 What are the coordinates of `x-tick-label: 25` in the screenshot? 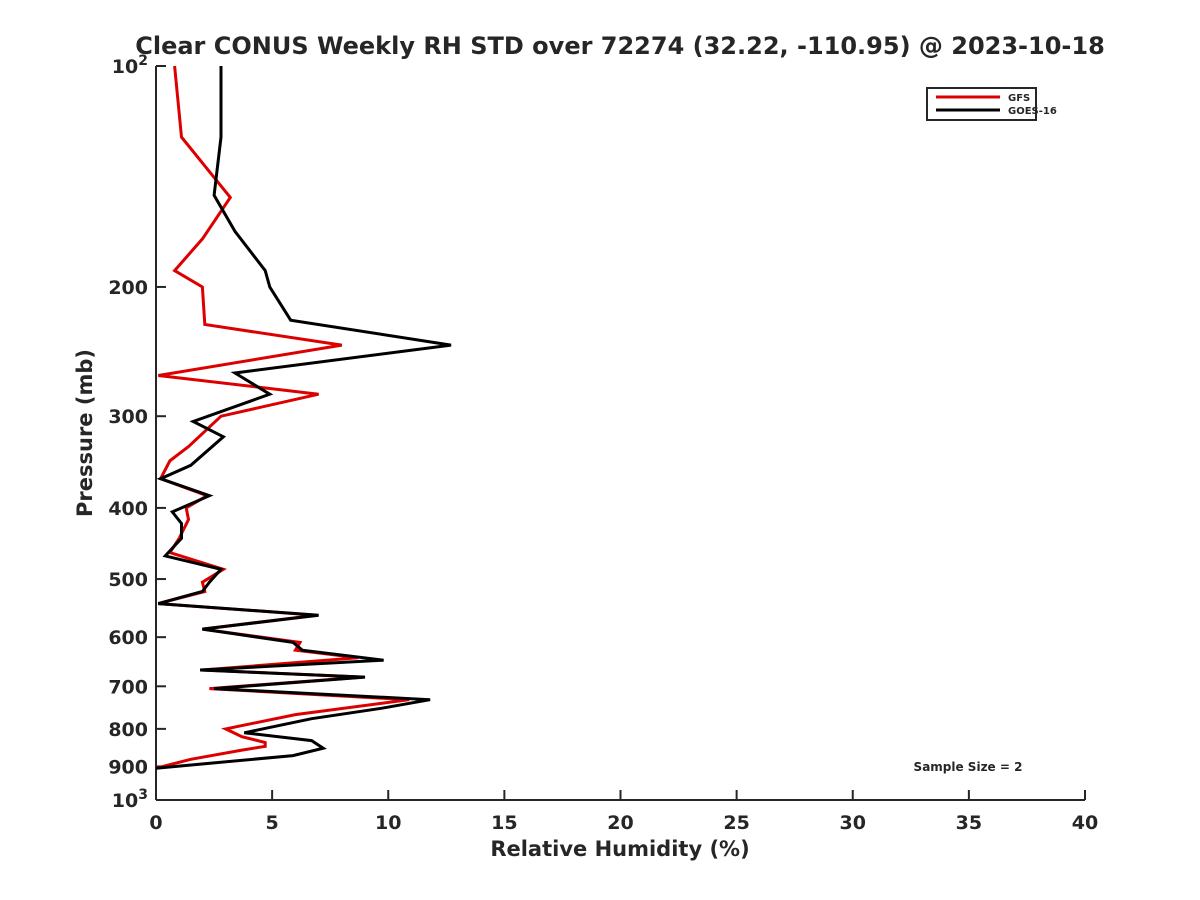 It's located at (736, 823).